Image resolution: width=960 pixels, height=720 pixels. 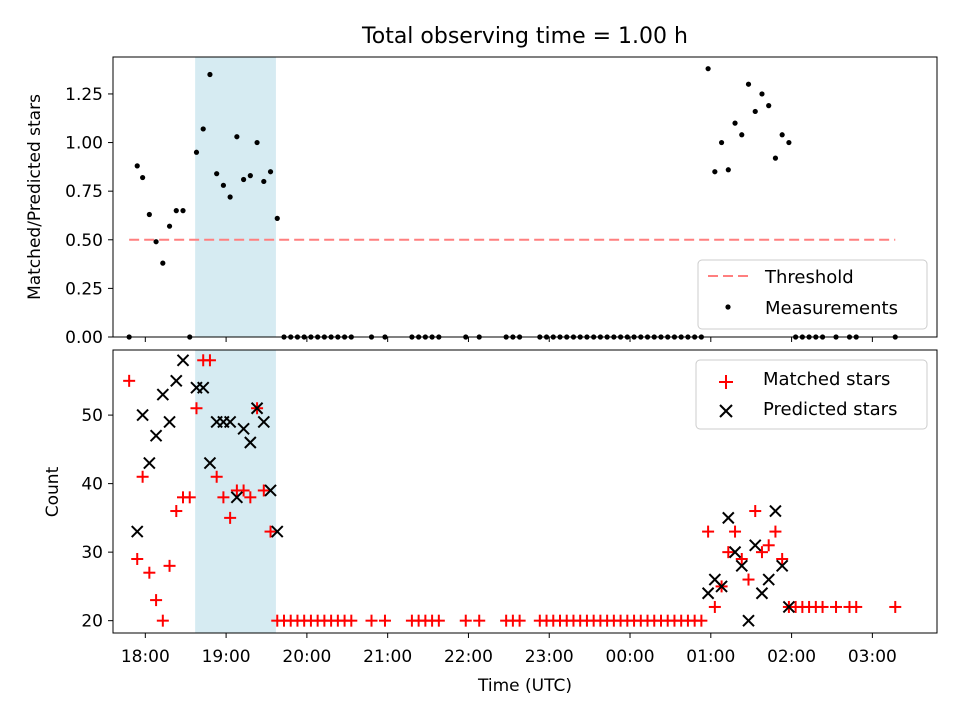 I want to click on x-tick-label: 00:00, so click(x=630, y=657).